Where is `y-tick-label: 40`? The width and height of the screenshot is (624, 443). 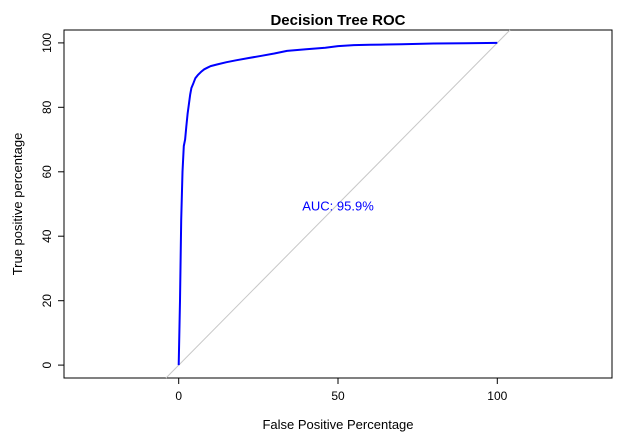
y-tick-label: 40 is located at coordinates (47, 236).